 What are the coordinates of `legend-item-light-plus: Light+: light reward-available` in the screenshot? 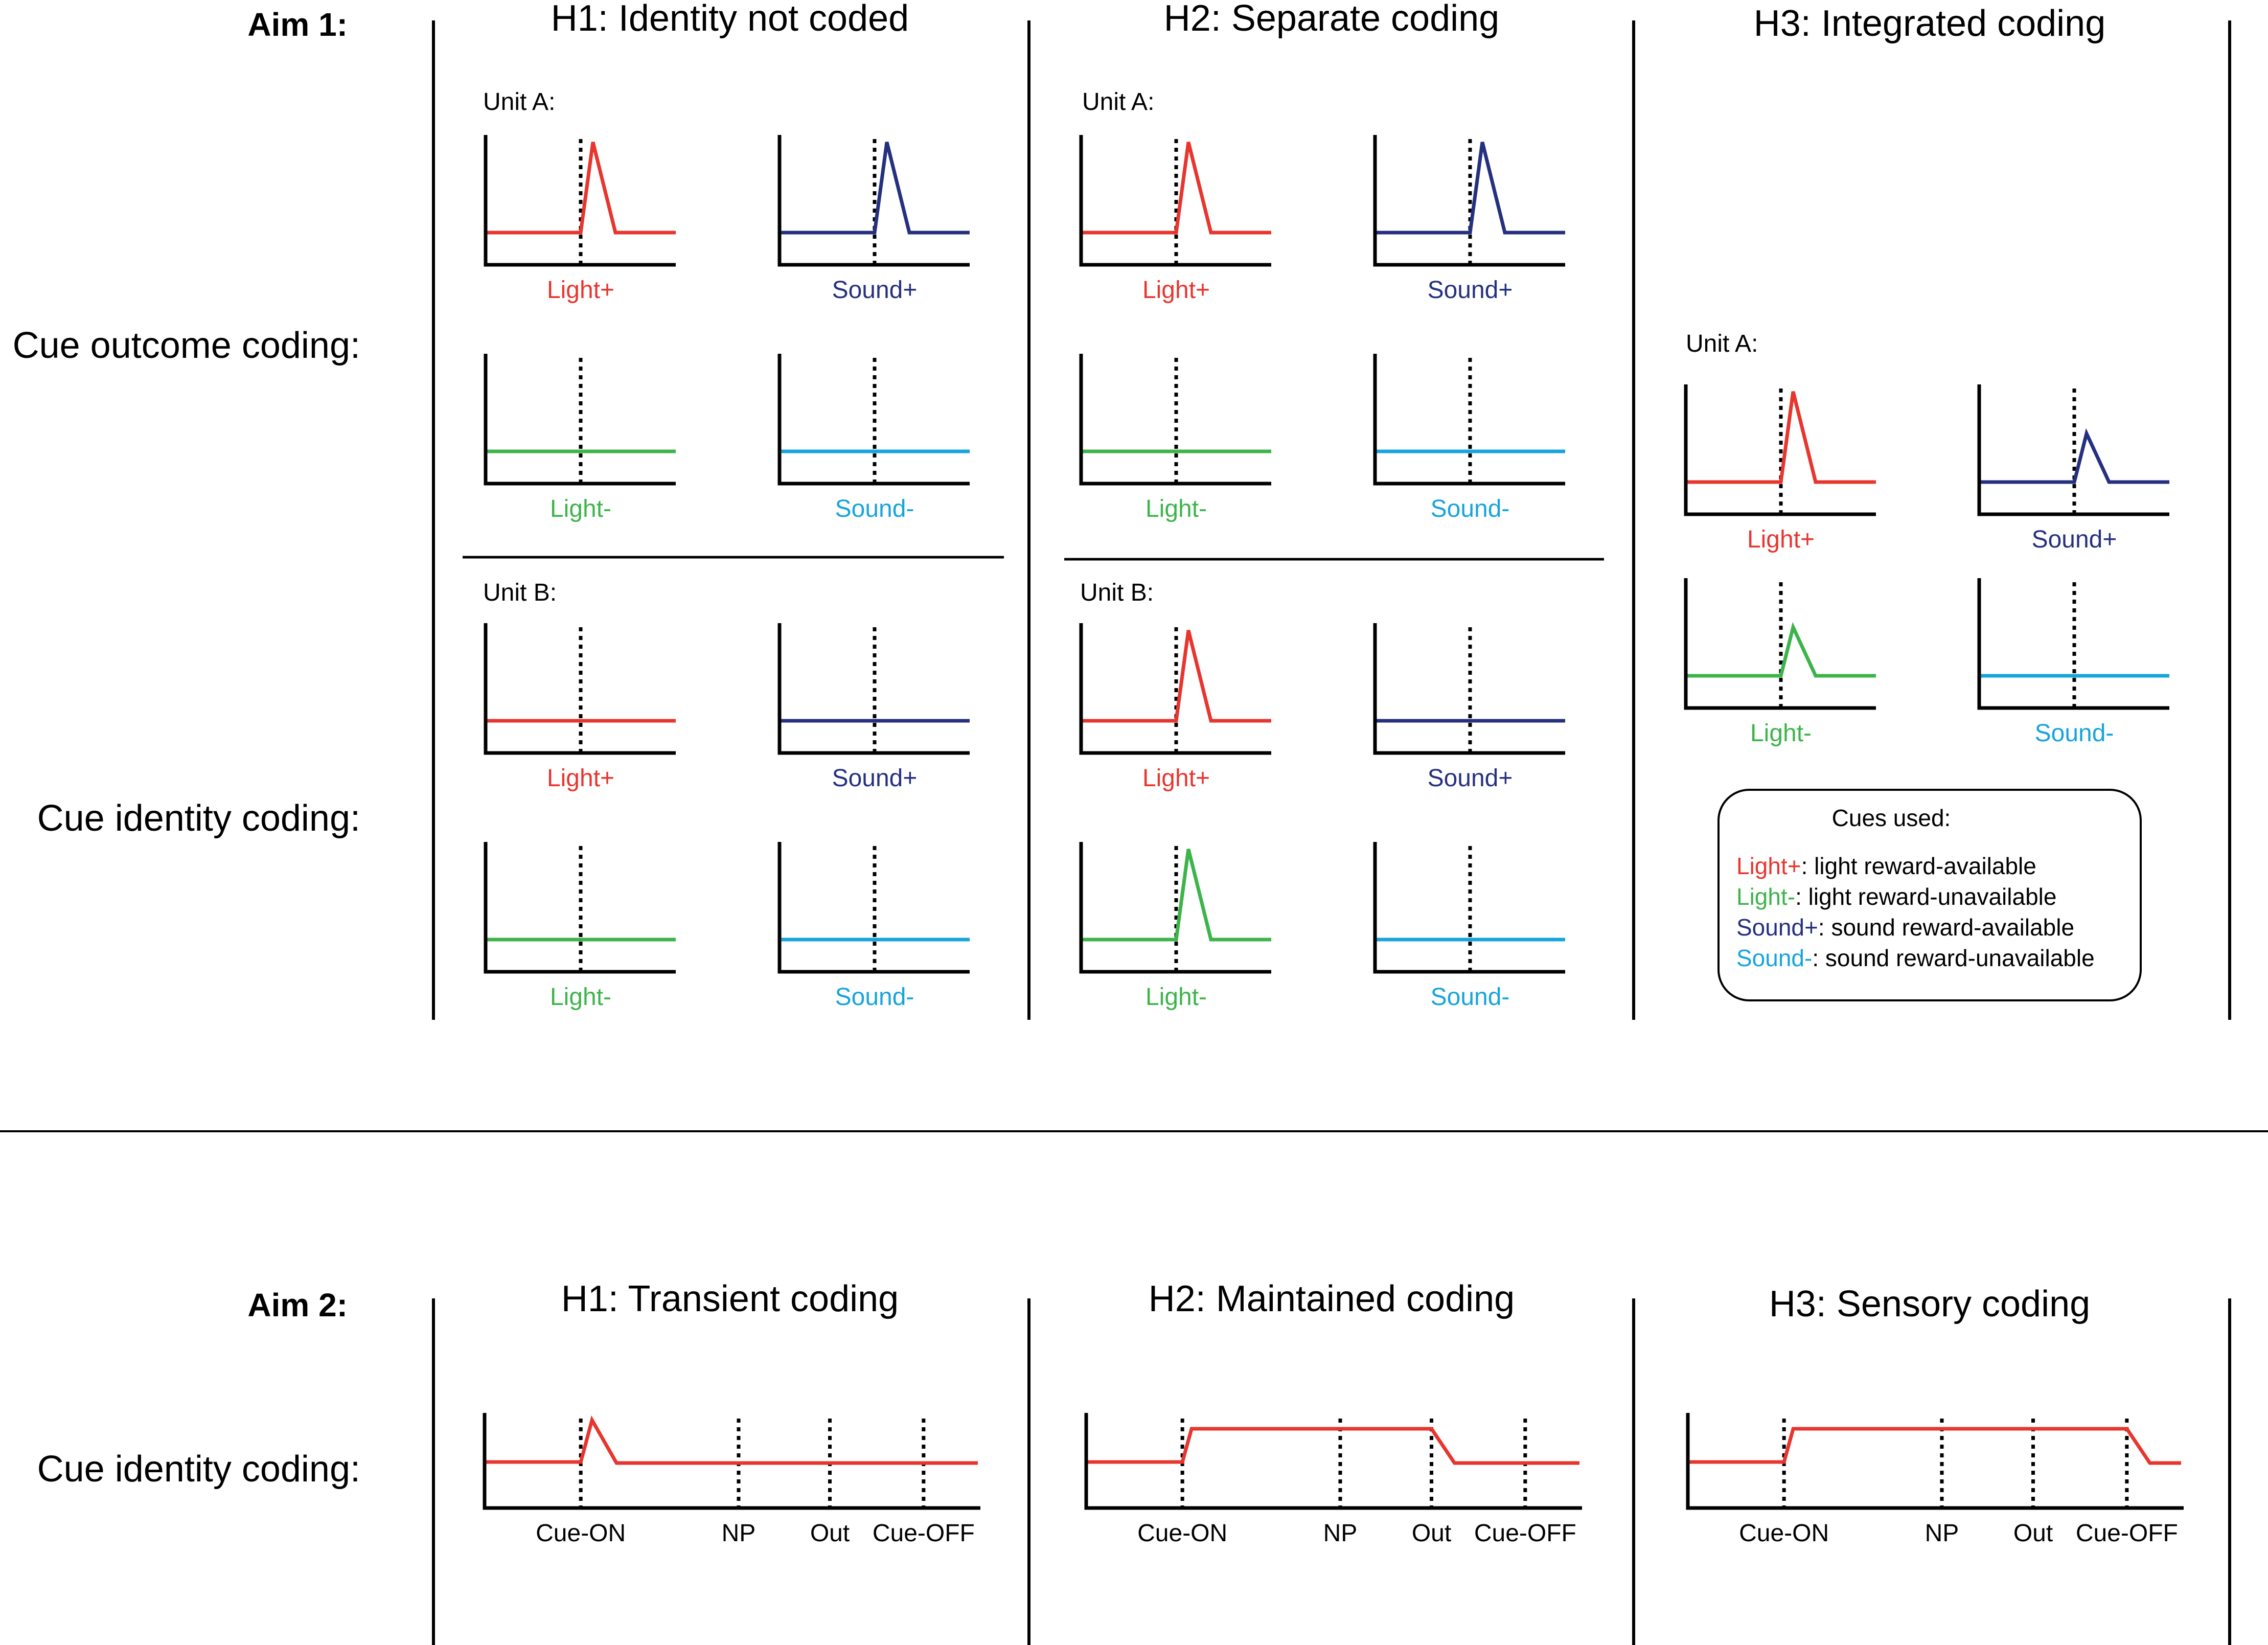 It's located at (1886, 866).